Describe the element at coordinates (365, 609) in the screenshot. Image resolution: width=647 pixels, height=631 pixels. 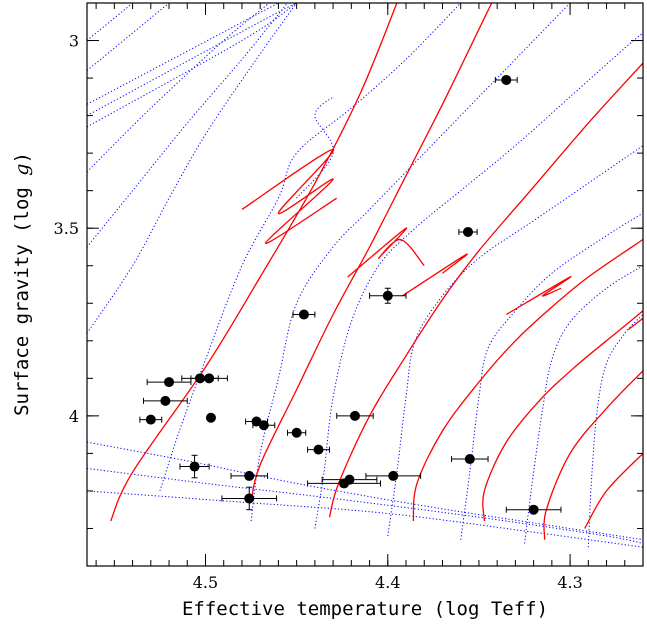
I see `x-axis-label: Effective temperature (log Teff)` at that location.